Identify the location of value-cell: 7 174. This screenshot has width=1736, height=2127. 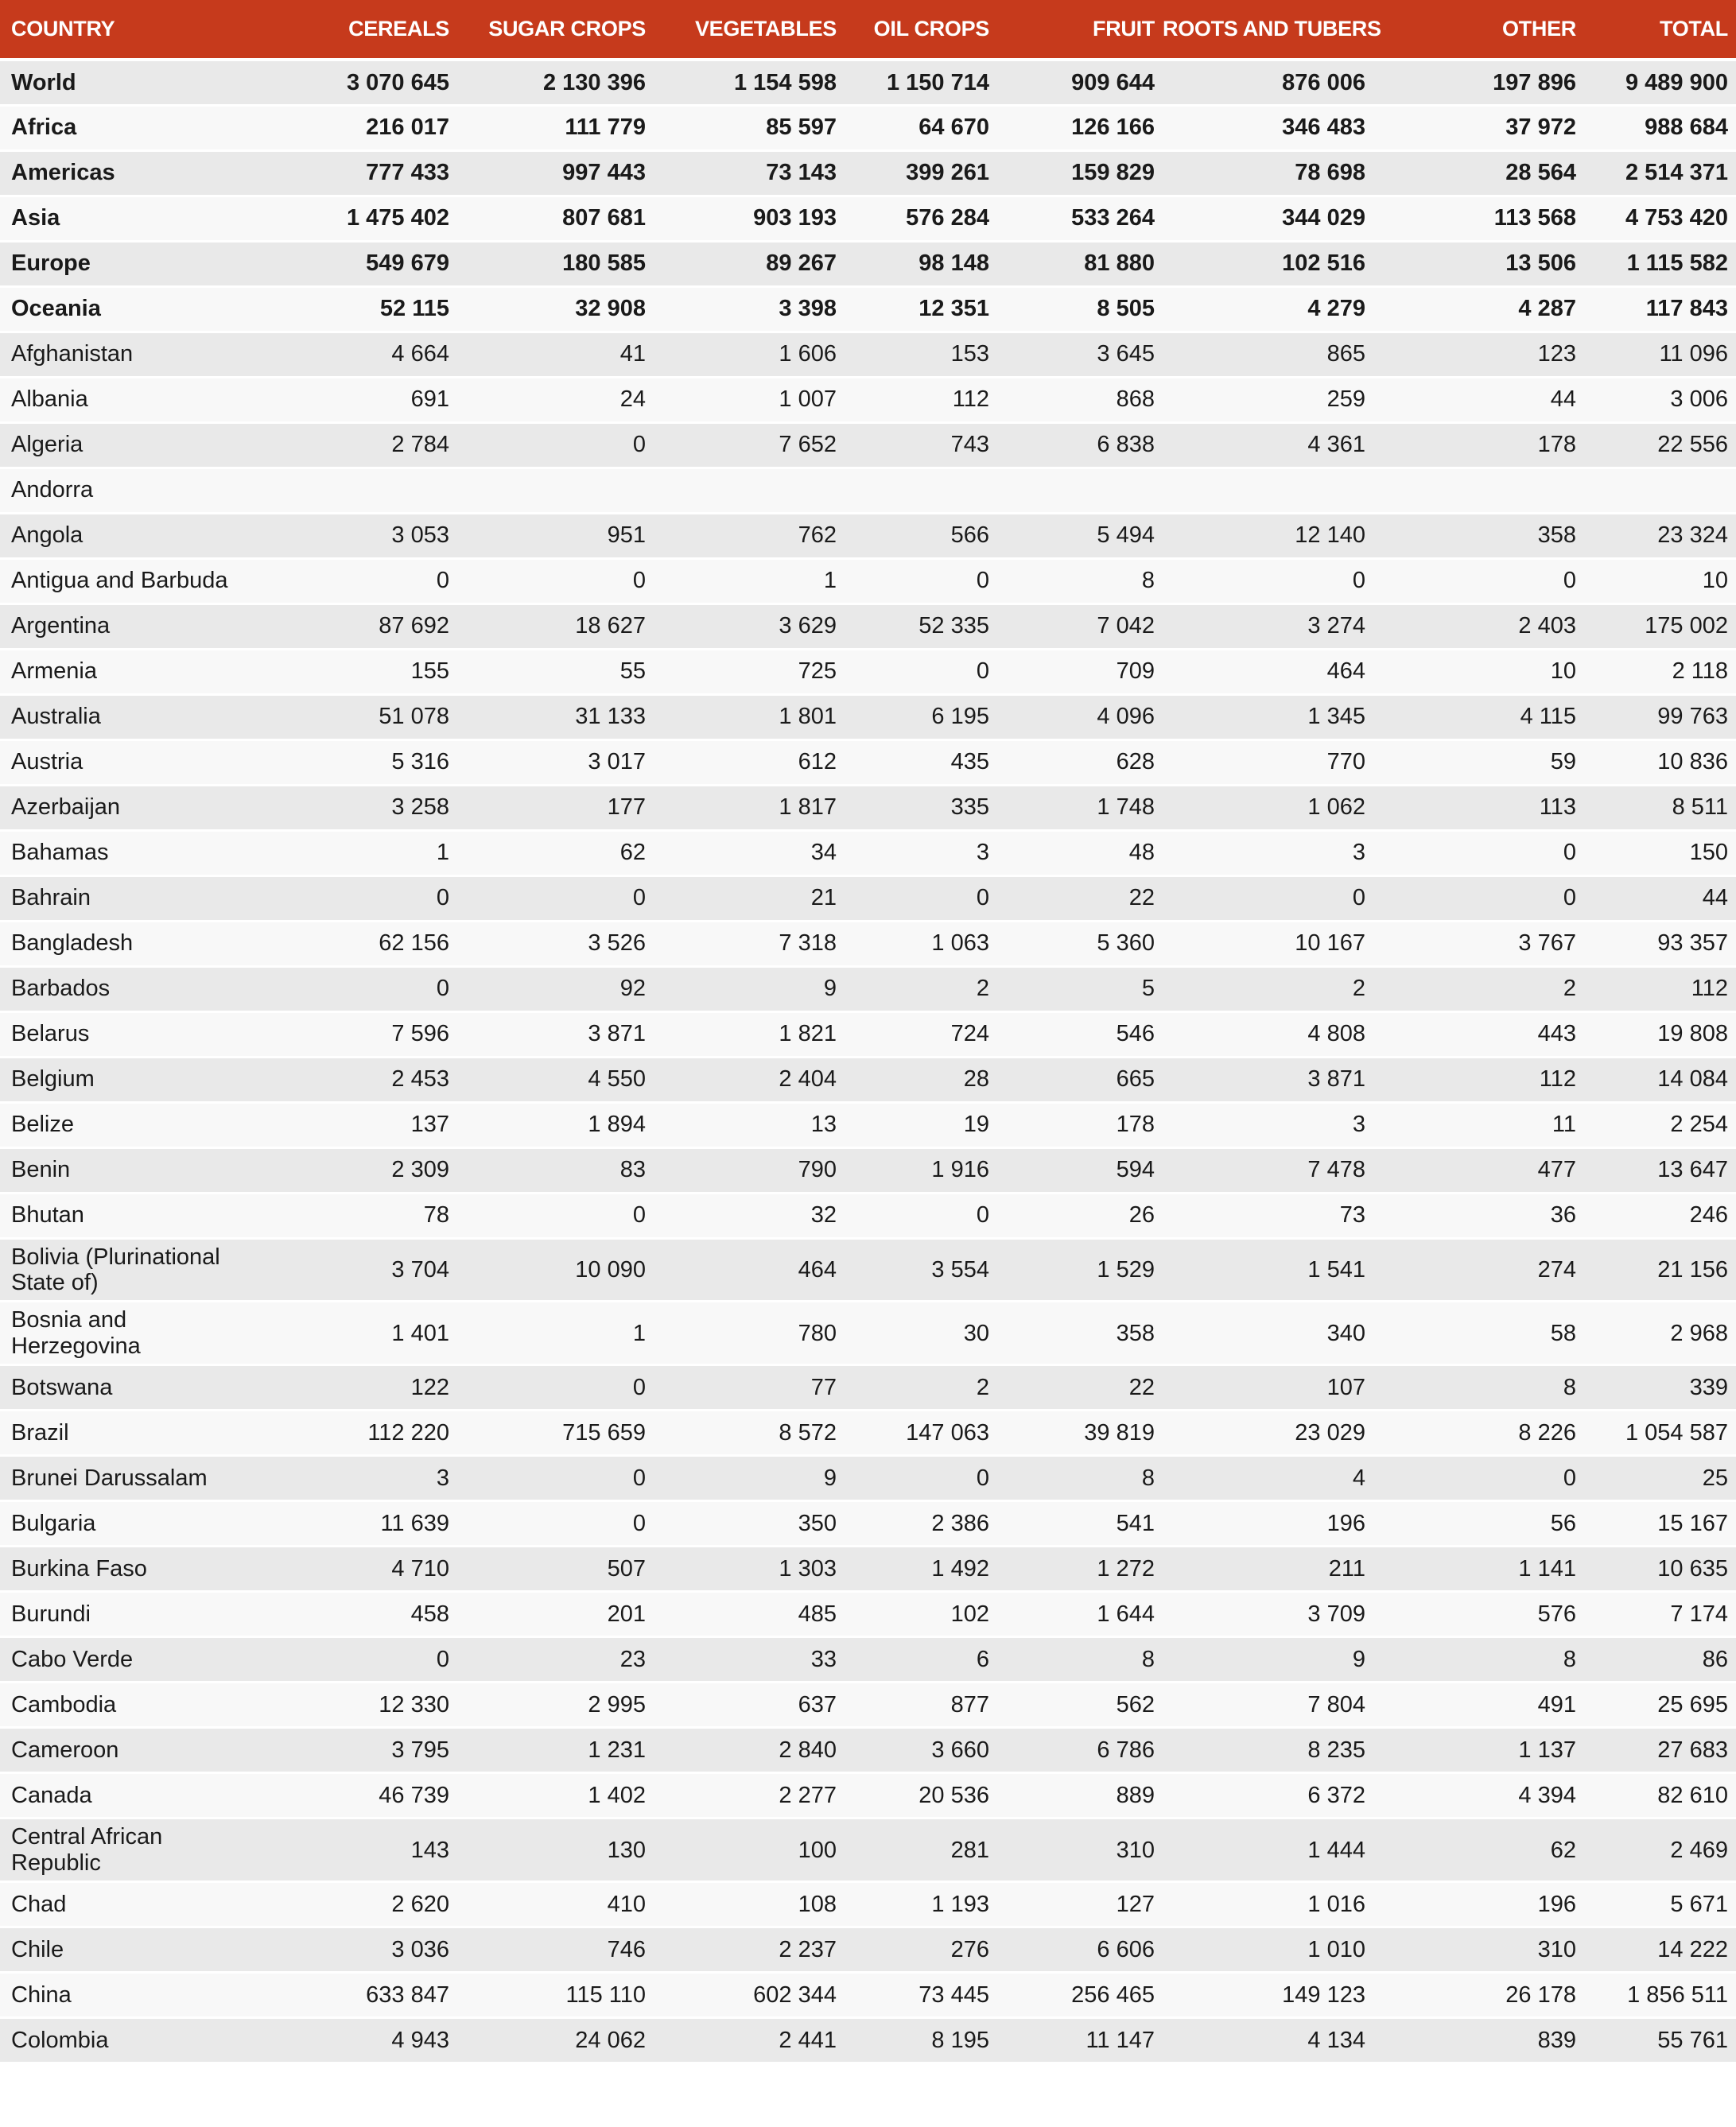
(1660, 1615).